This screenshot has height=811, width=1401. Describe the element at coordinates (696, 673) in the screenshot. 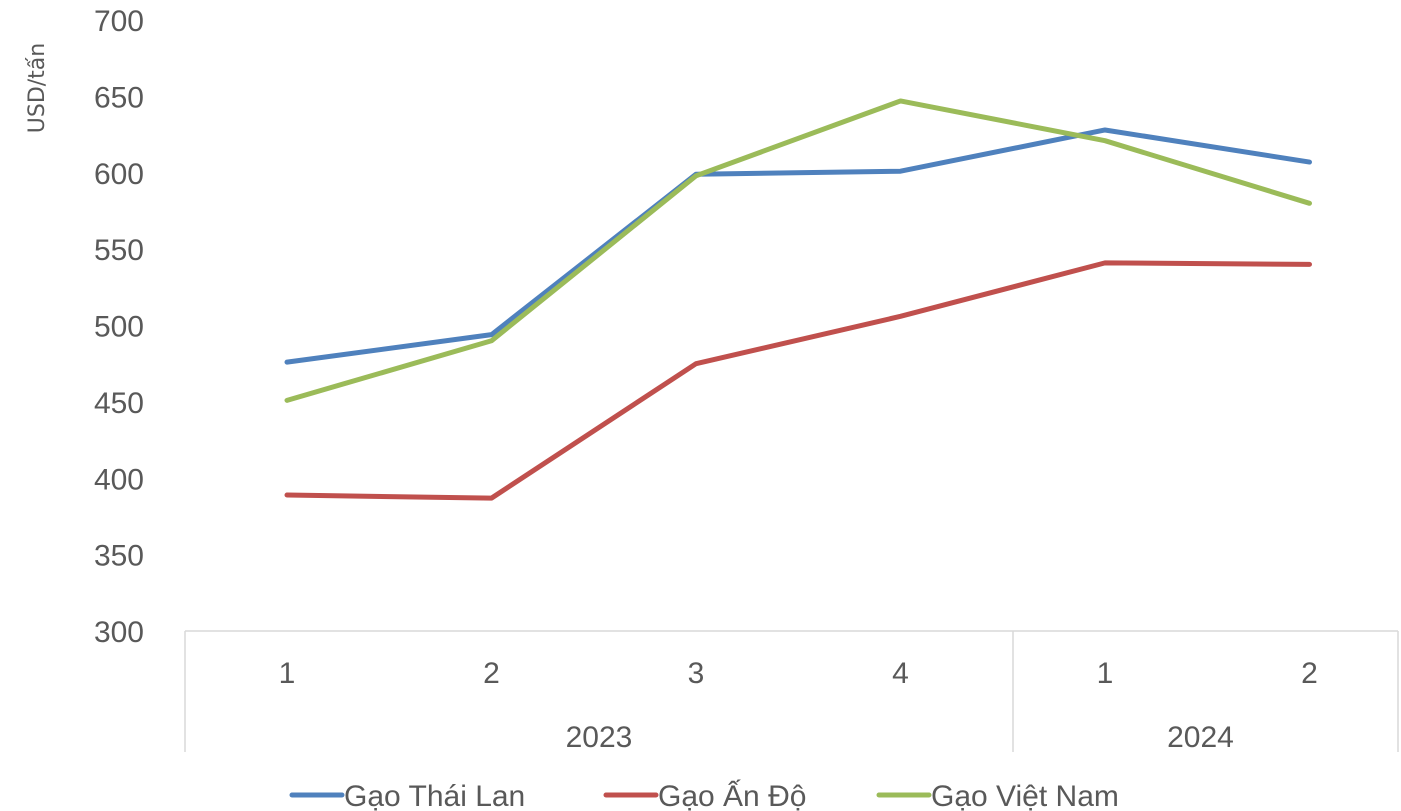

I see `x-tick-label: 3` at that location.